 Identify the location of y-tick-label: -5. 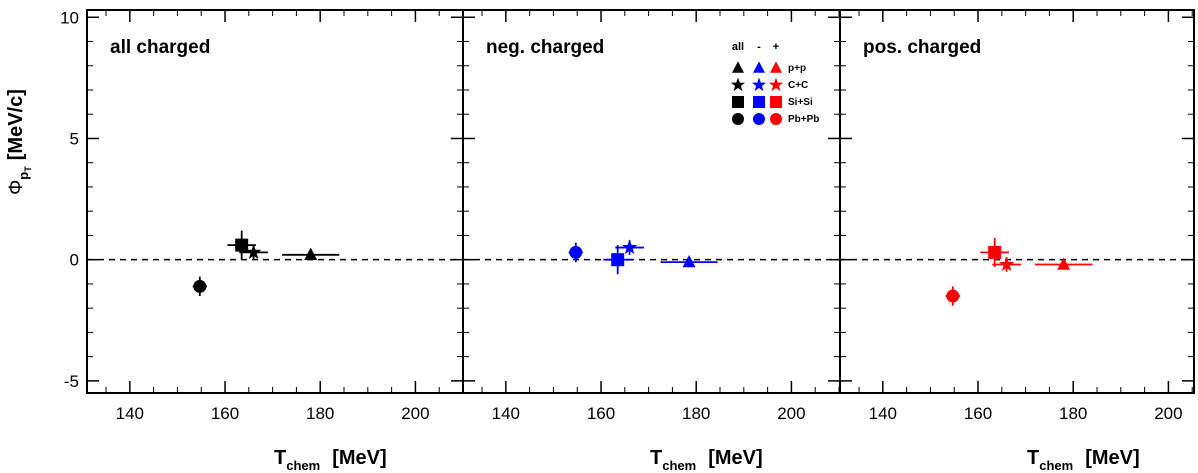
(71, 381).